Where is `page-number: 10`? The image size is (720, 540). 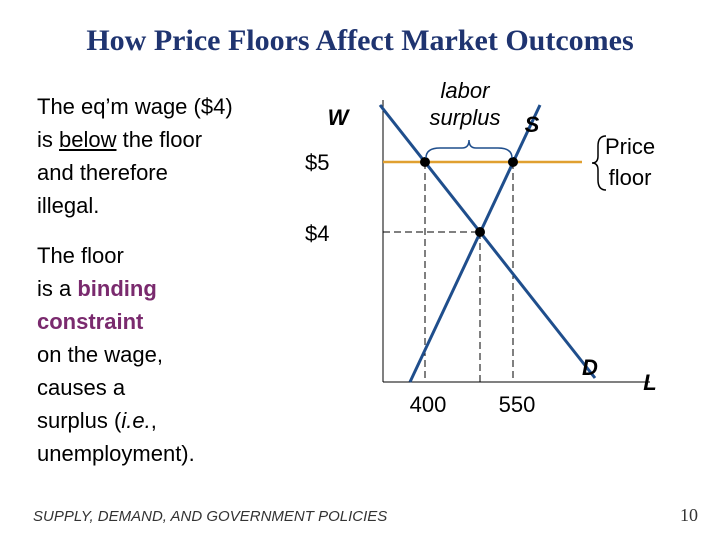 page-number: 10 is located at coordinates (689, 515).